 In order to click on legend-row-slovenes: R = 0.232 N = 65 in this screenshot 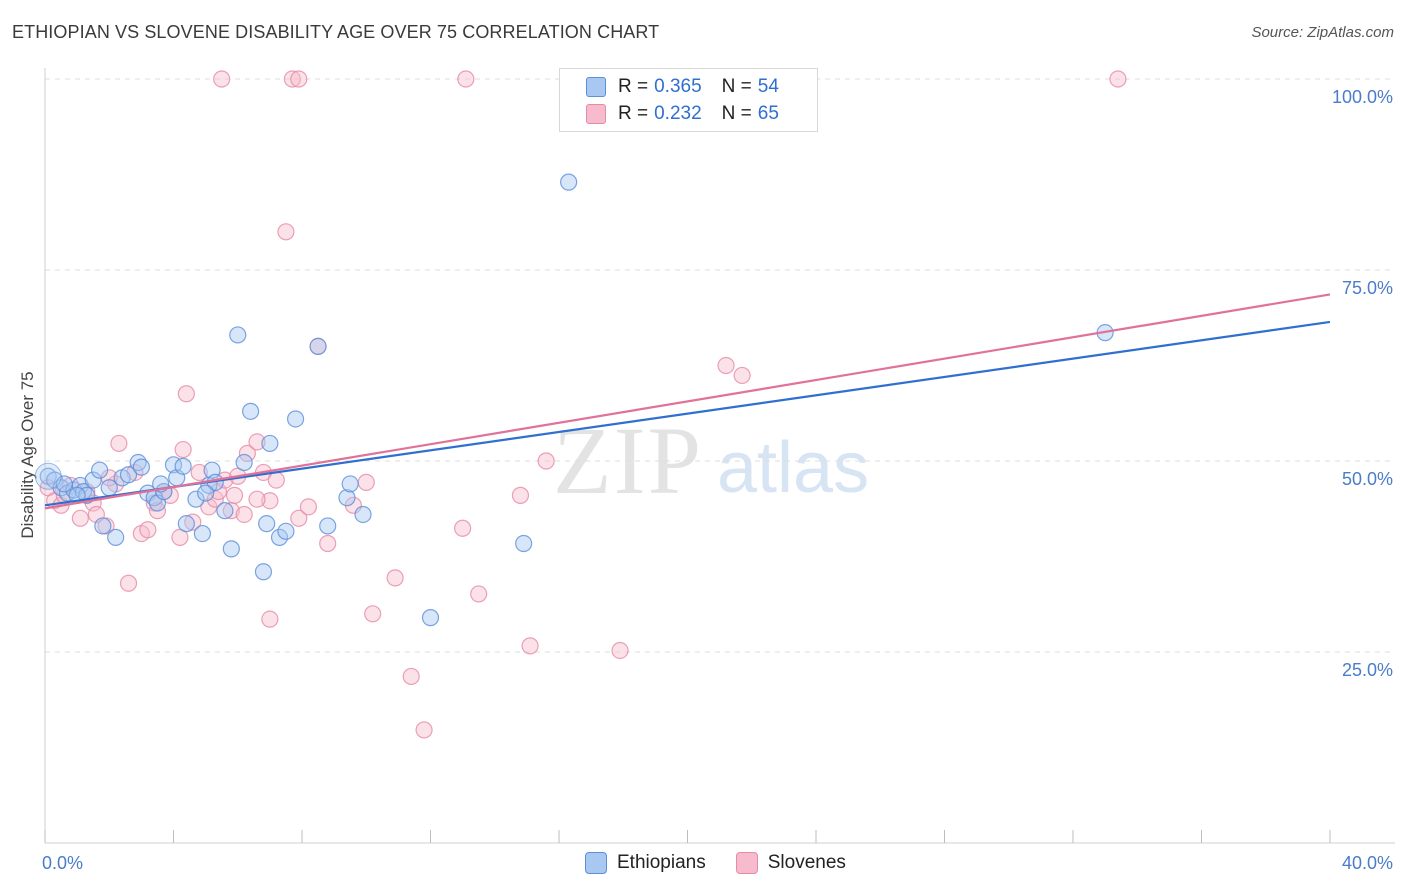, I will do `click(682, 114)`.